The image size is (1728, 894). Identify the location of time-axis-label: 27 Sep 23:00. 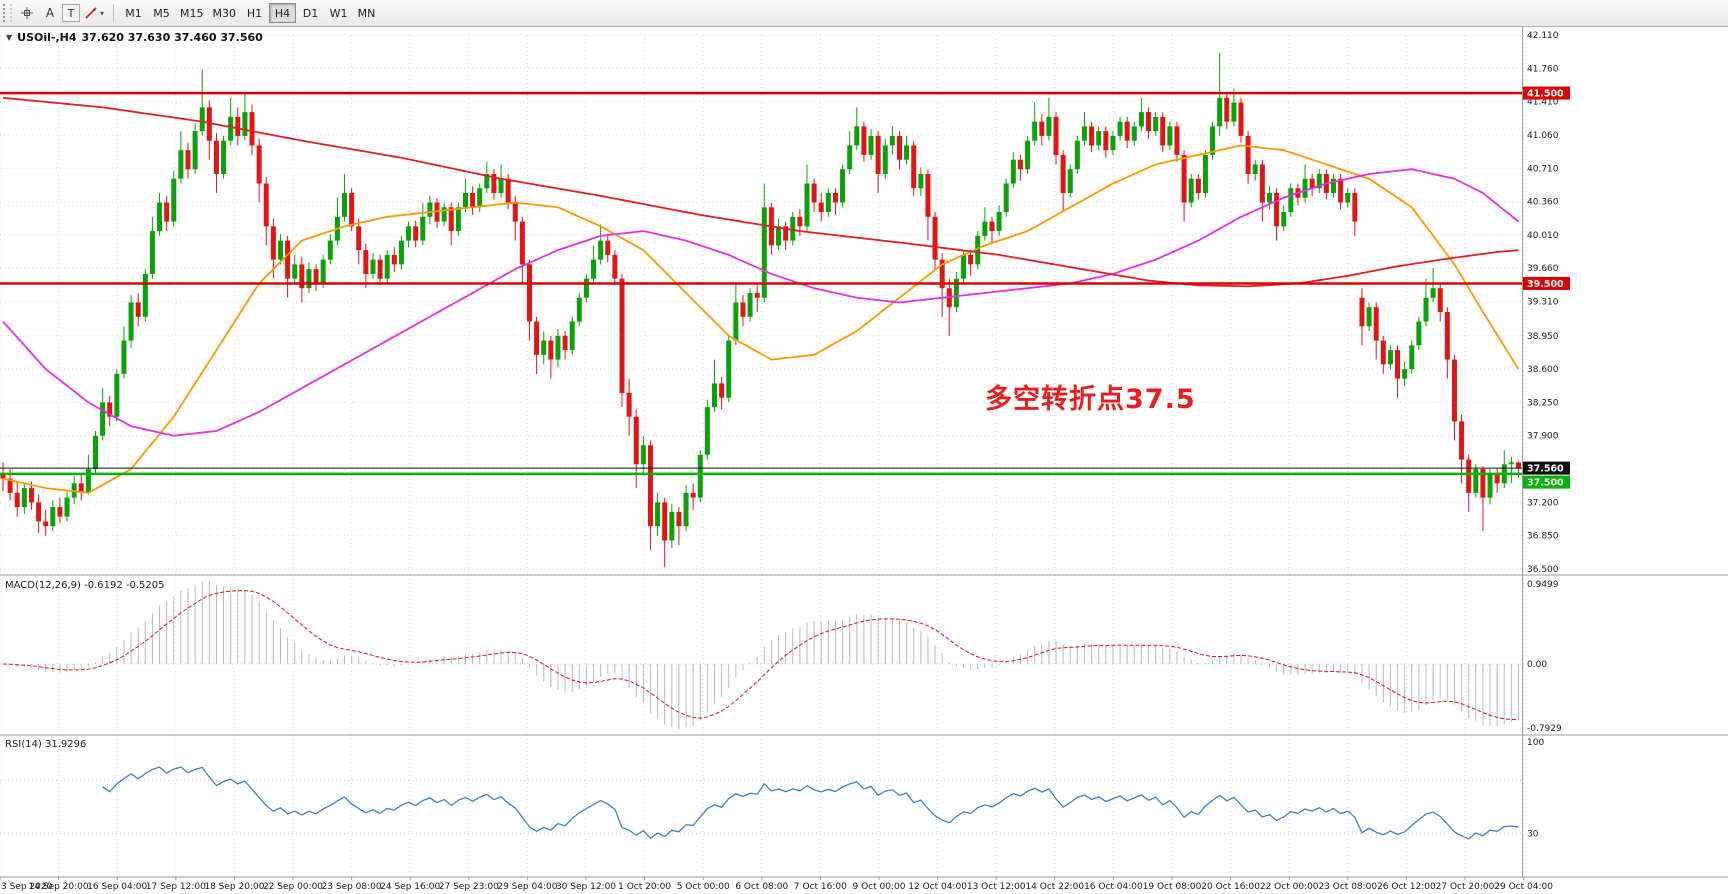
(469, 887).